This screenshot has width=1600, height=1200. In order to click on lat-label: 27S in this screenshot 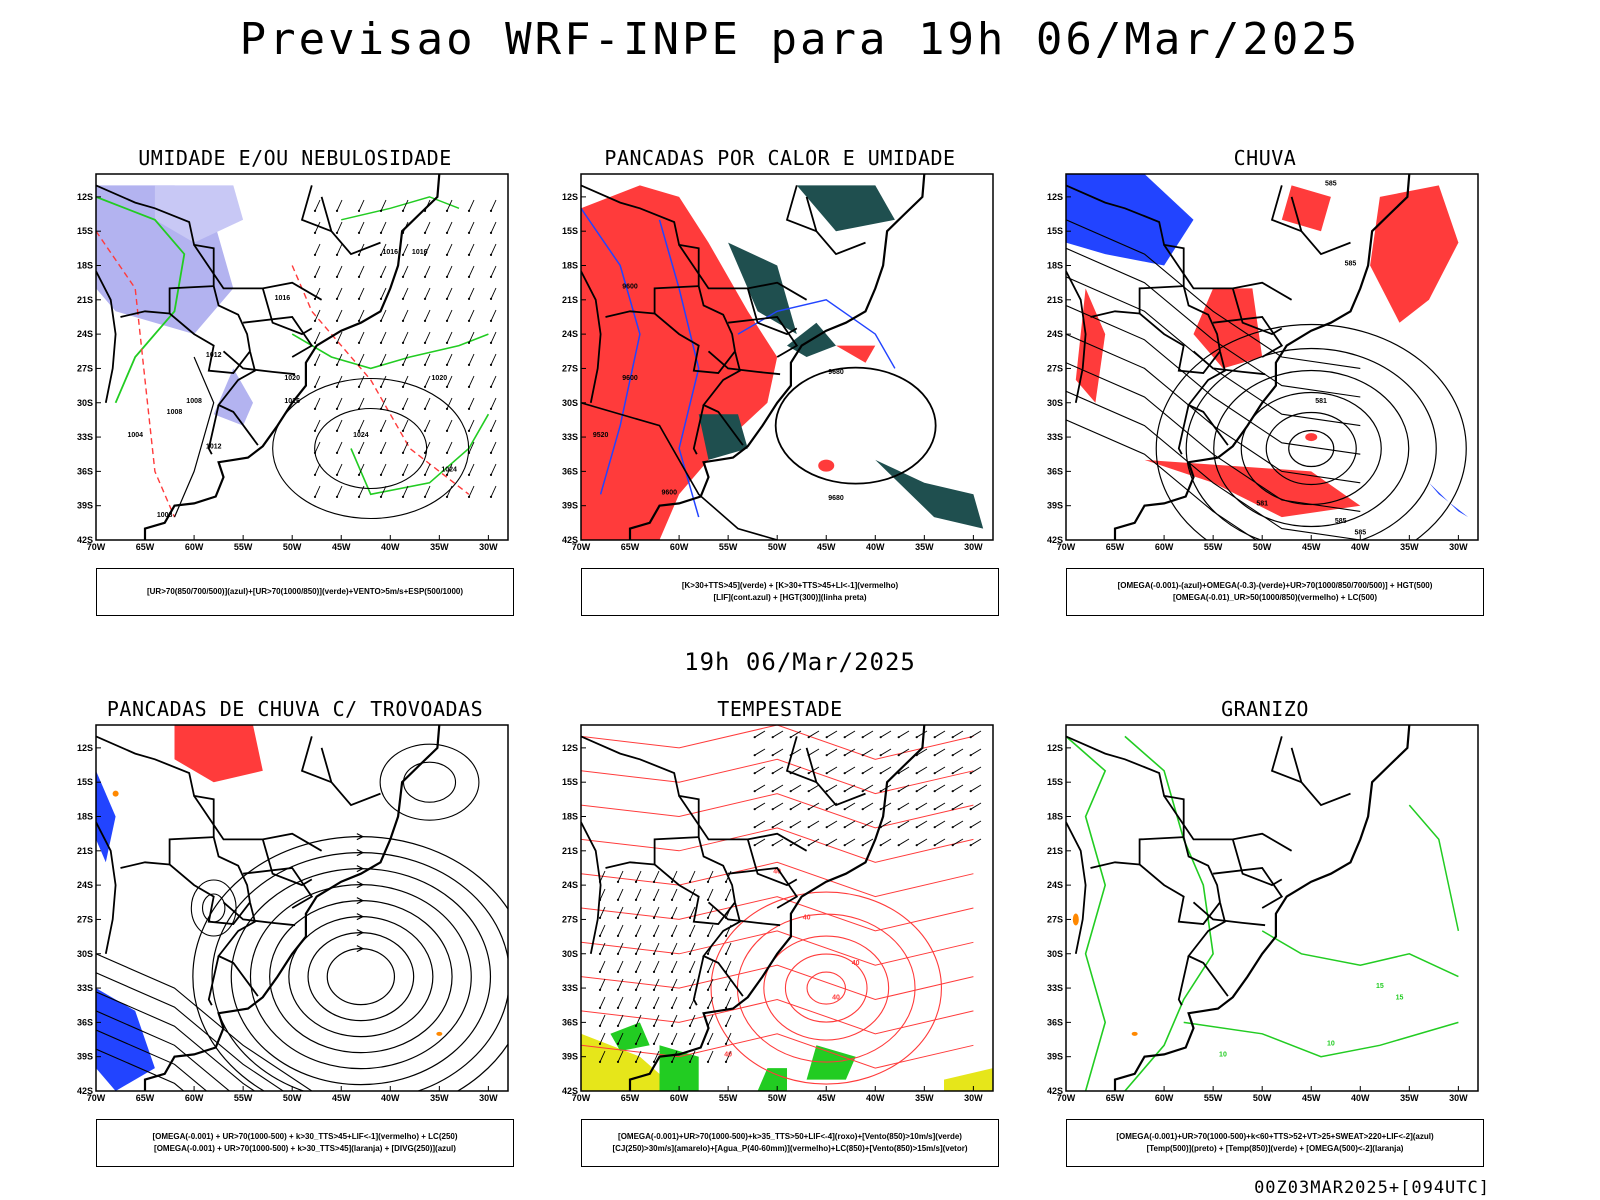, I will do `click(1055, 919)`.